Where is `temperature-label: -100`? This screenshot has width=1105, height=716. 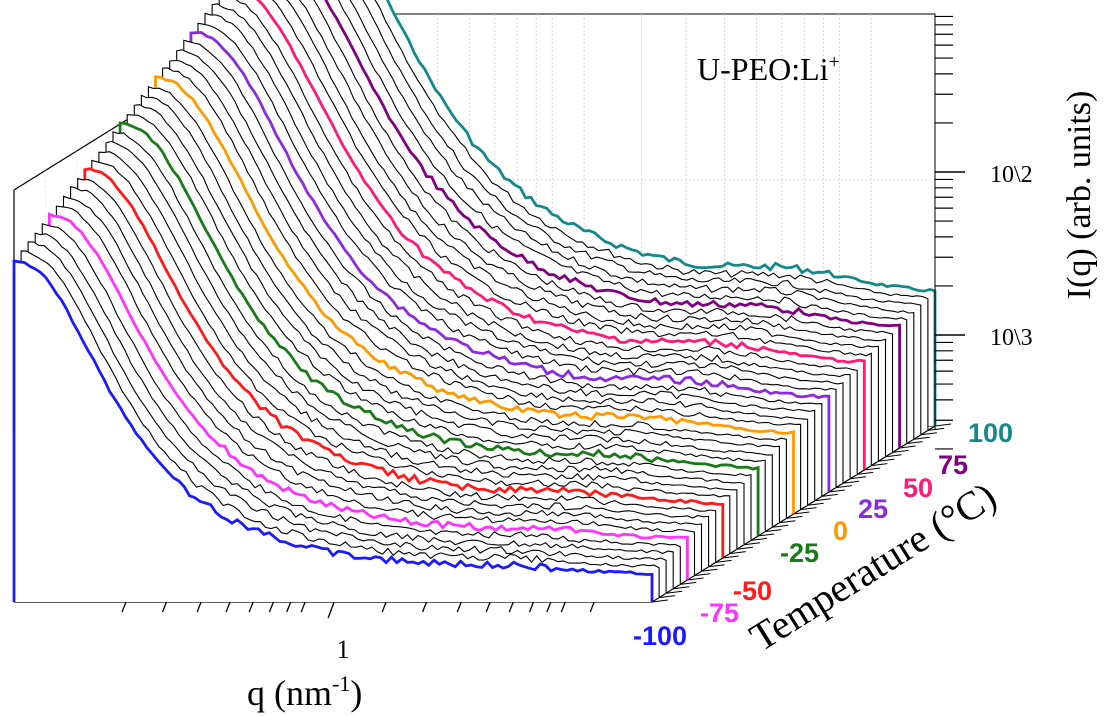
temperature-label: -100 is located at coordinates (660, 636).